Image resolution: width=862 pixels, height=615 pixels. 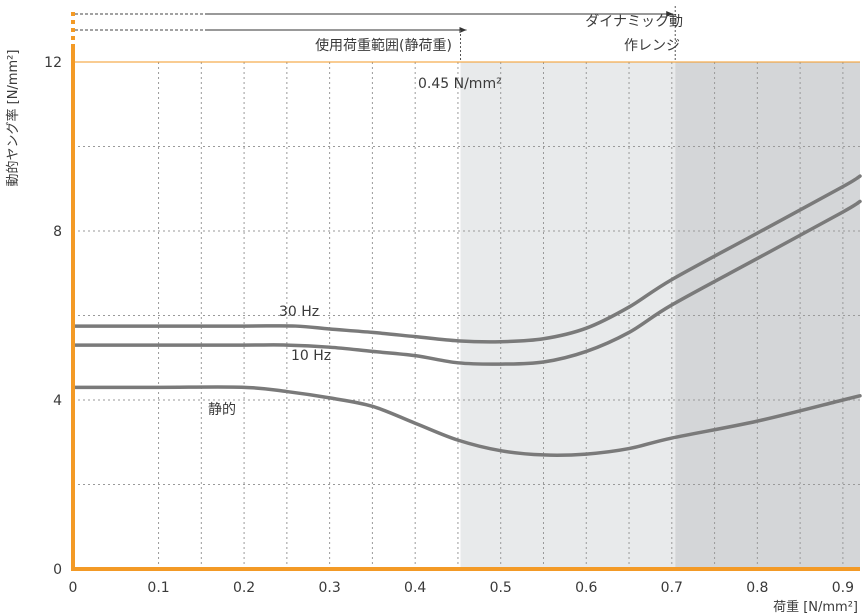 I want to click on x-tick-label: 0.1, so click(x=158, y=588).